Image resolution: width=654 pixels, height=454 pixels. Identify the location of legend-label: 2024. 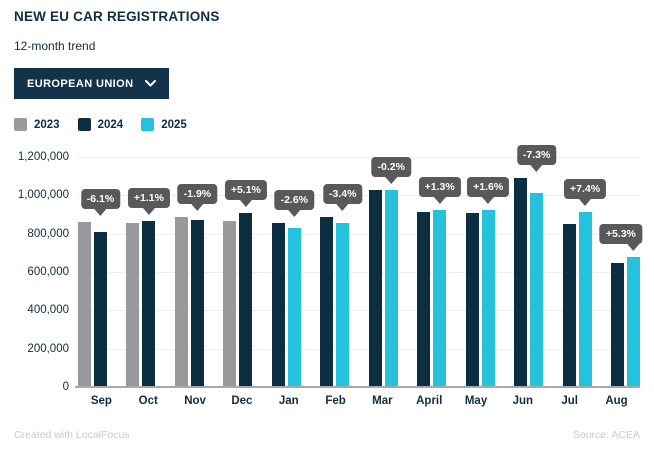
(110, 124).